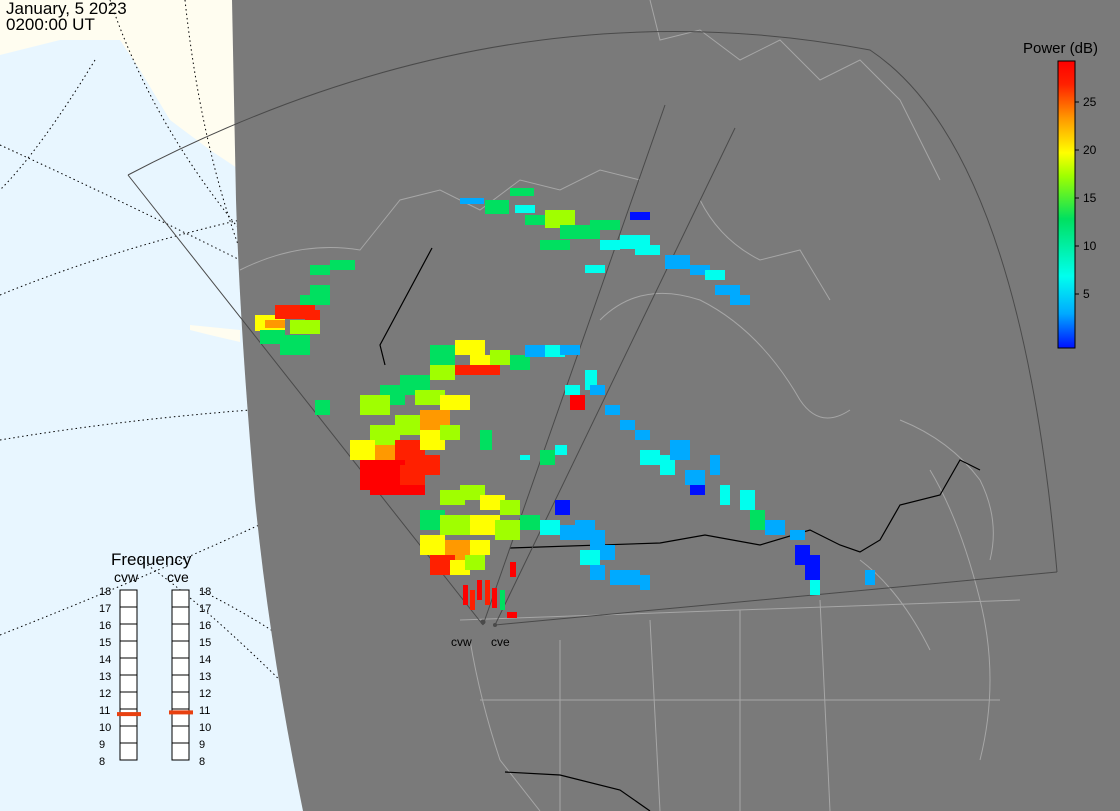  Describe the element at coordinates (205, 694) in the screenshot. I see `frequency-tick-right: 12` at that location.